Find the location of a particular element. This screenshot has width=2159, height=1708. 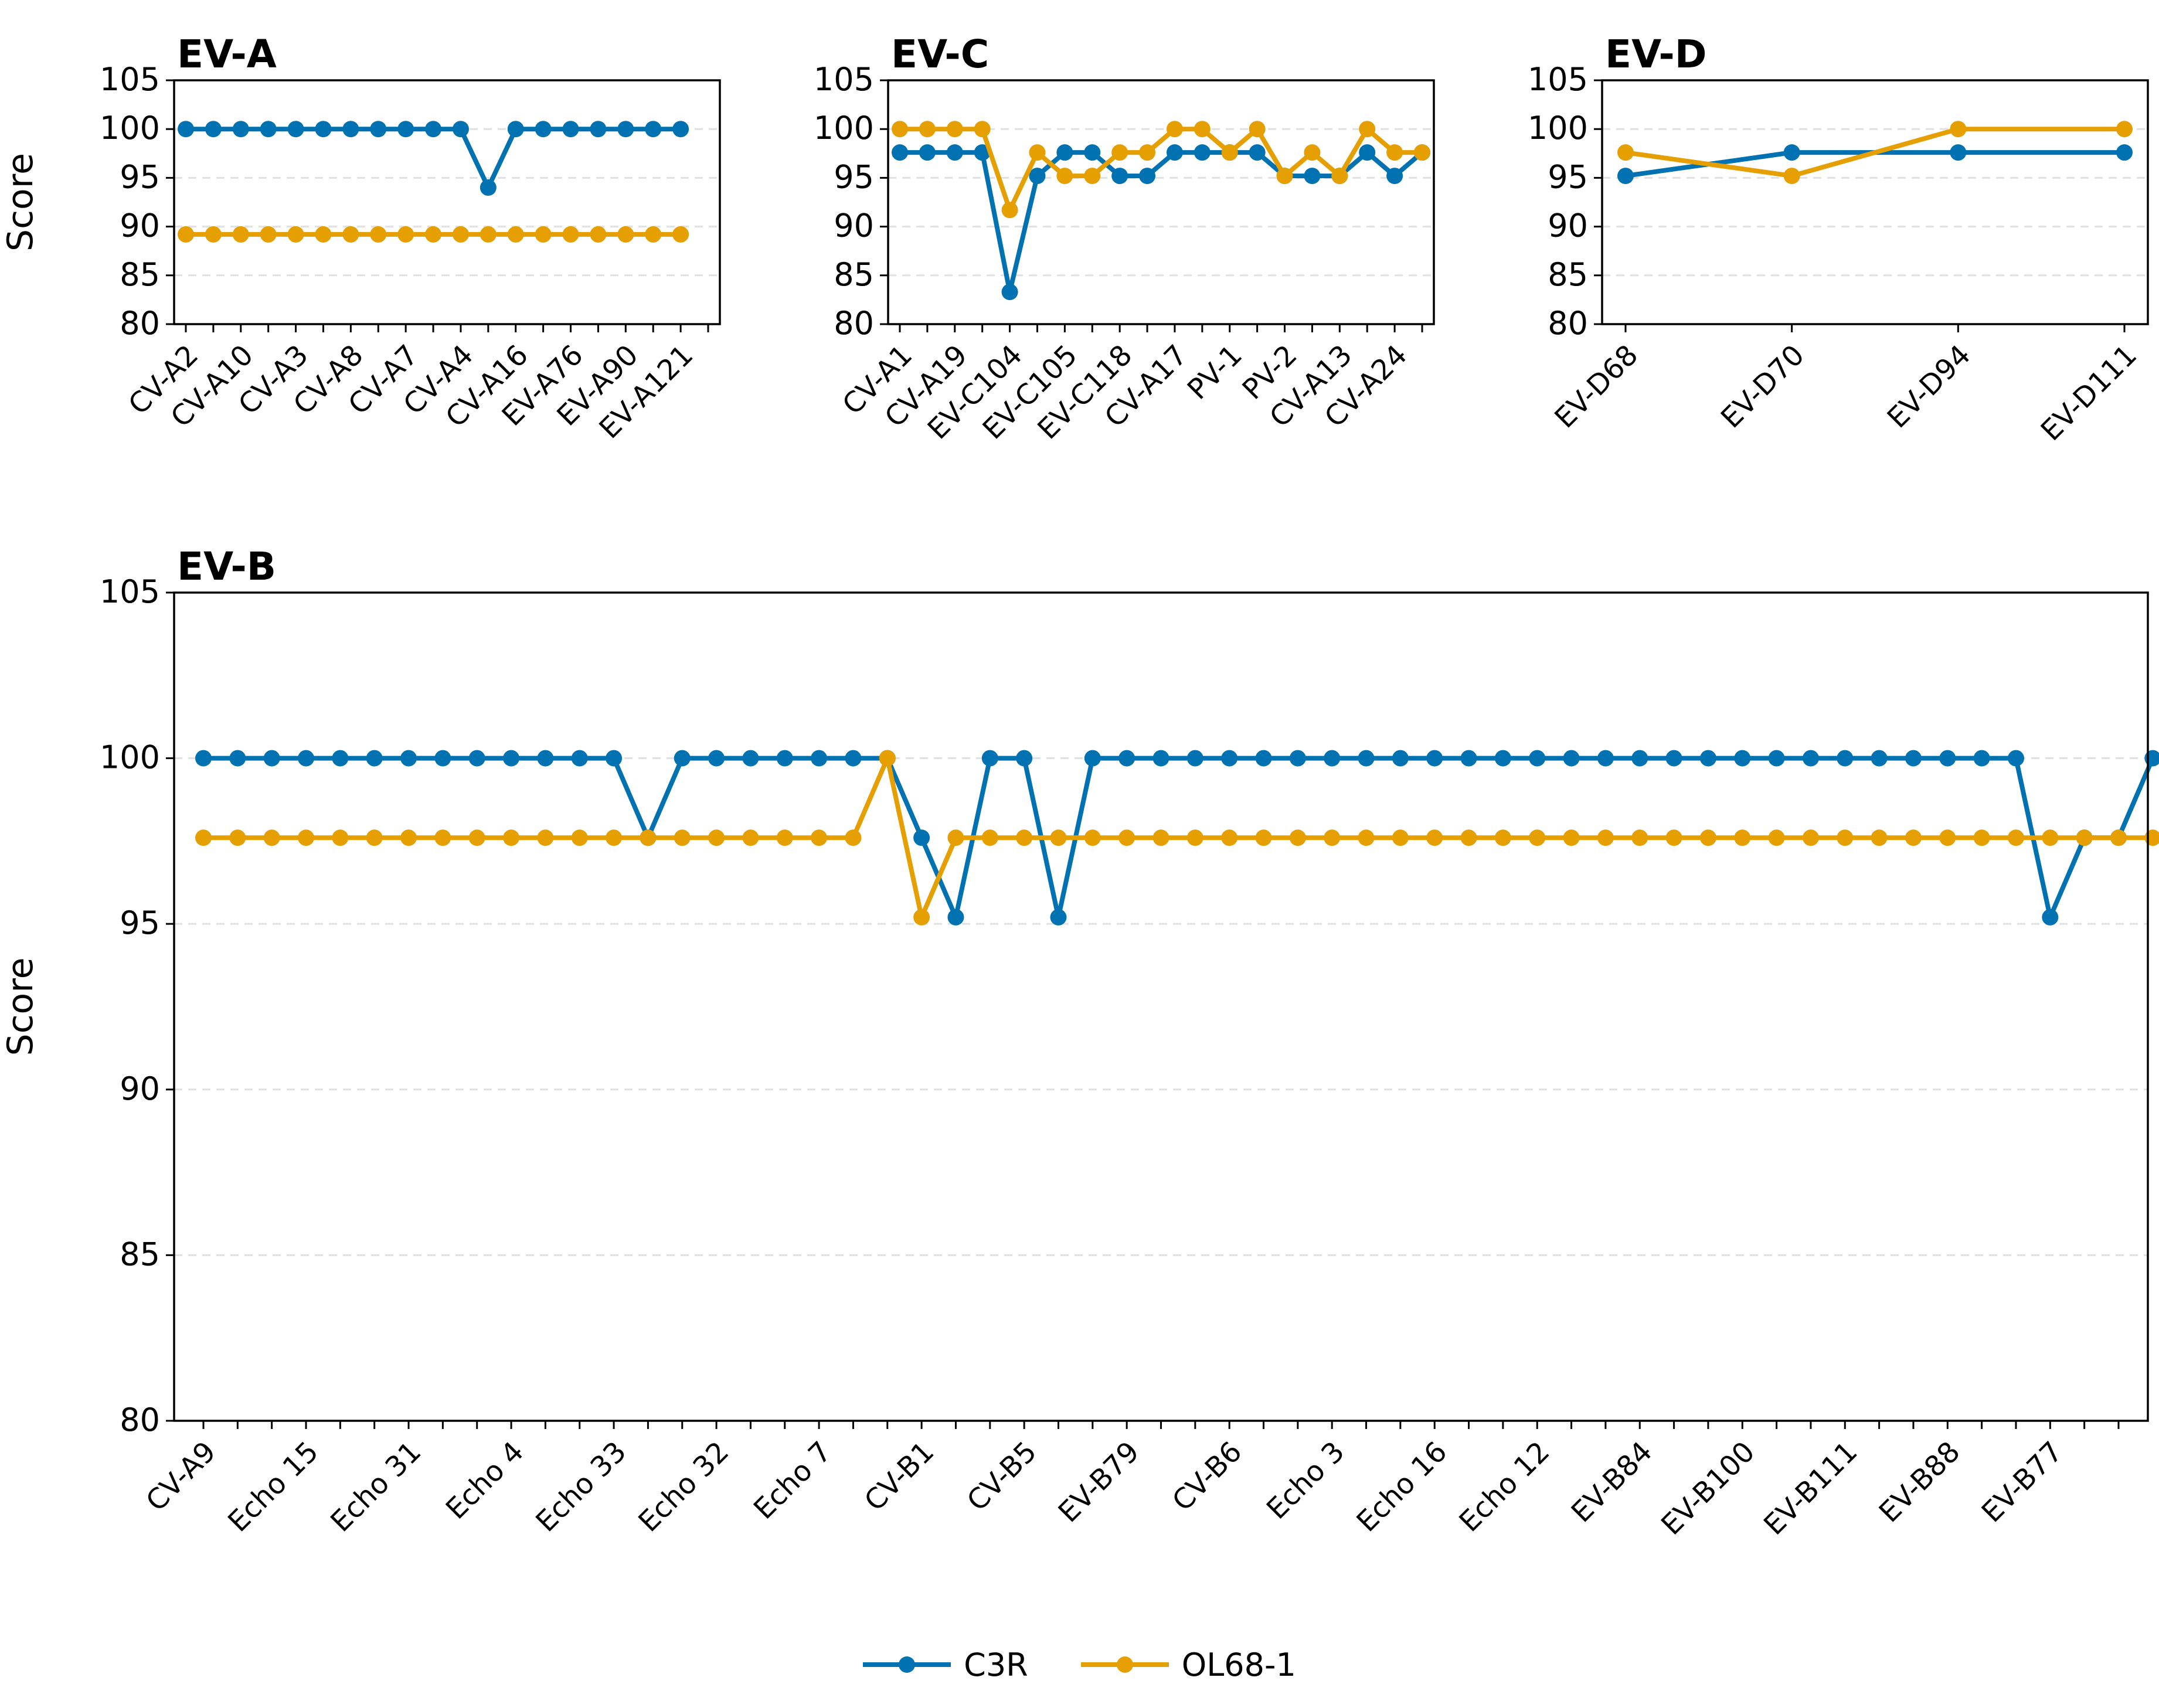

legend-swatch-c3r is located at coordinates (907, 1664).